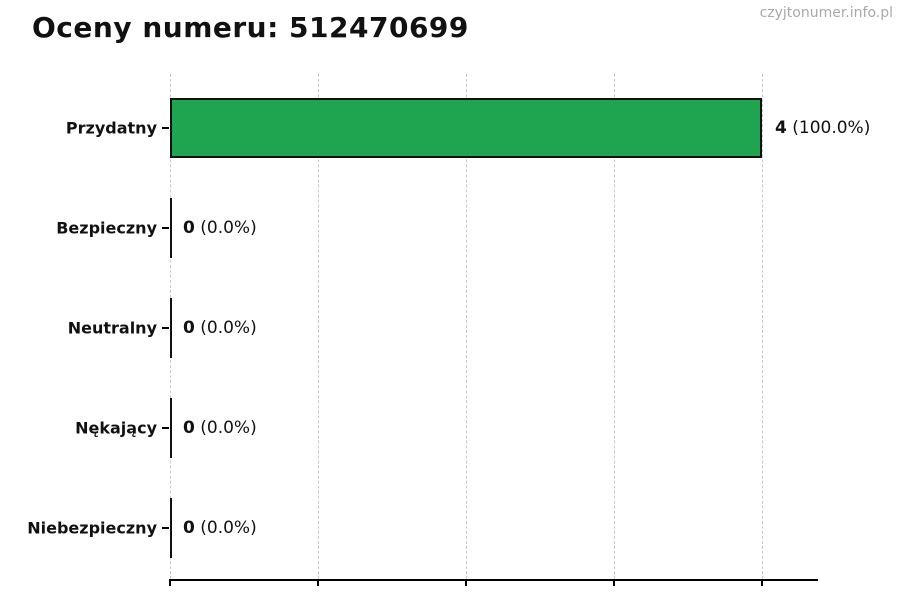 This screenshot has height=600, width=900. Describe the element at coordinates (781, 128) in the screenshot. I see `value-count: 4` at that location.